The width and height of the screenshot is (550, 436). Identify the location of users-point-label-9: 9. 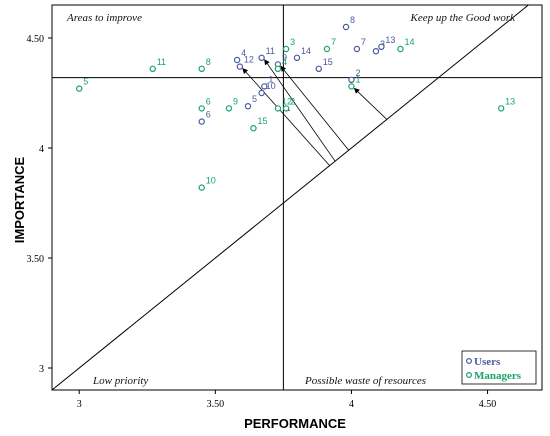
(284, 57).